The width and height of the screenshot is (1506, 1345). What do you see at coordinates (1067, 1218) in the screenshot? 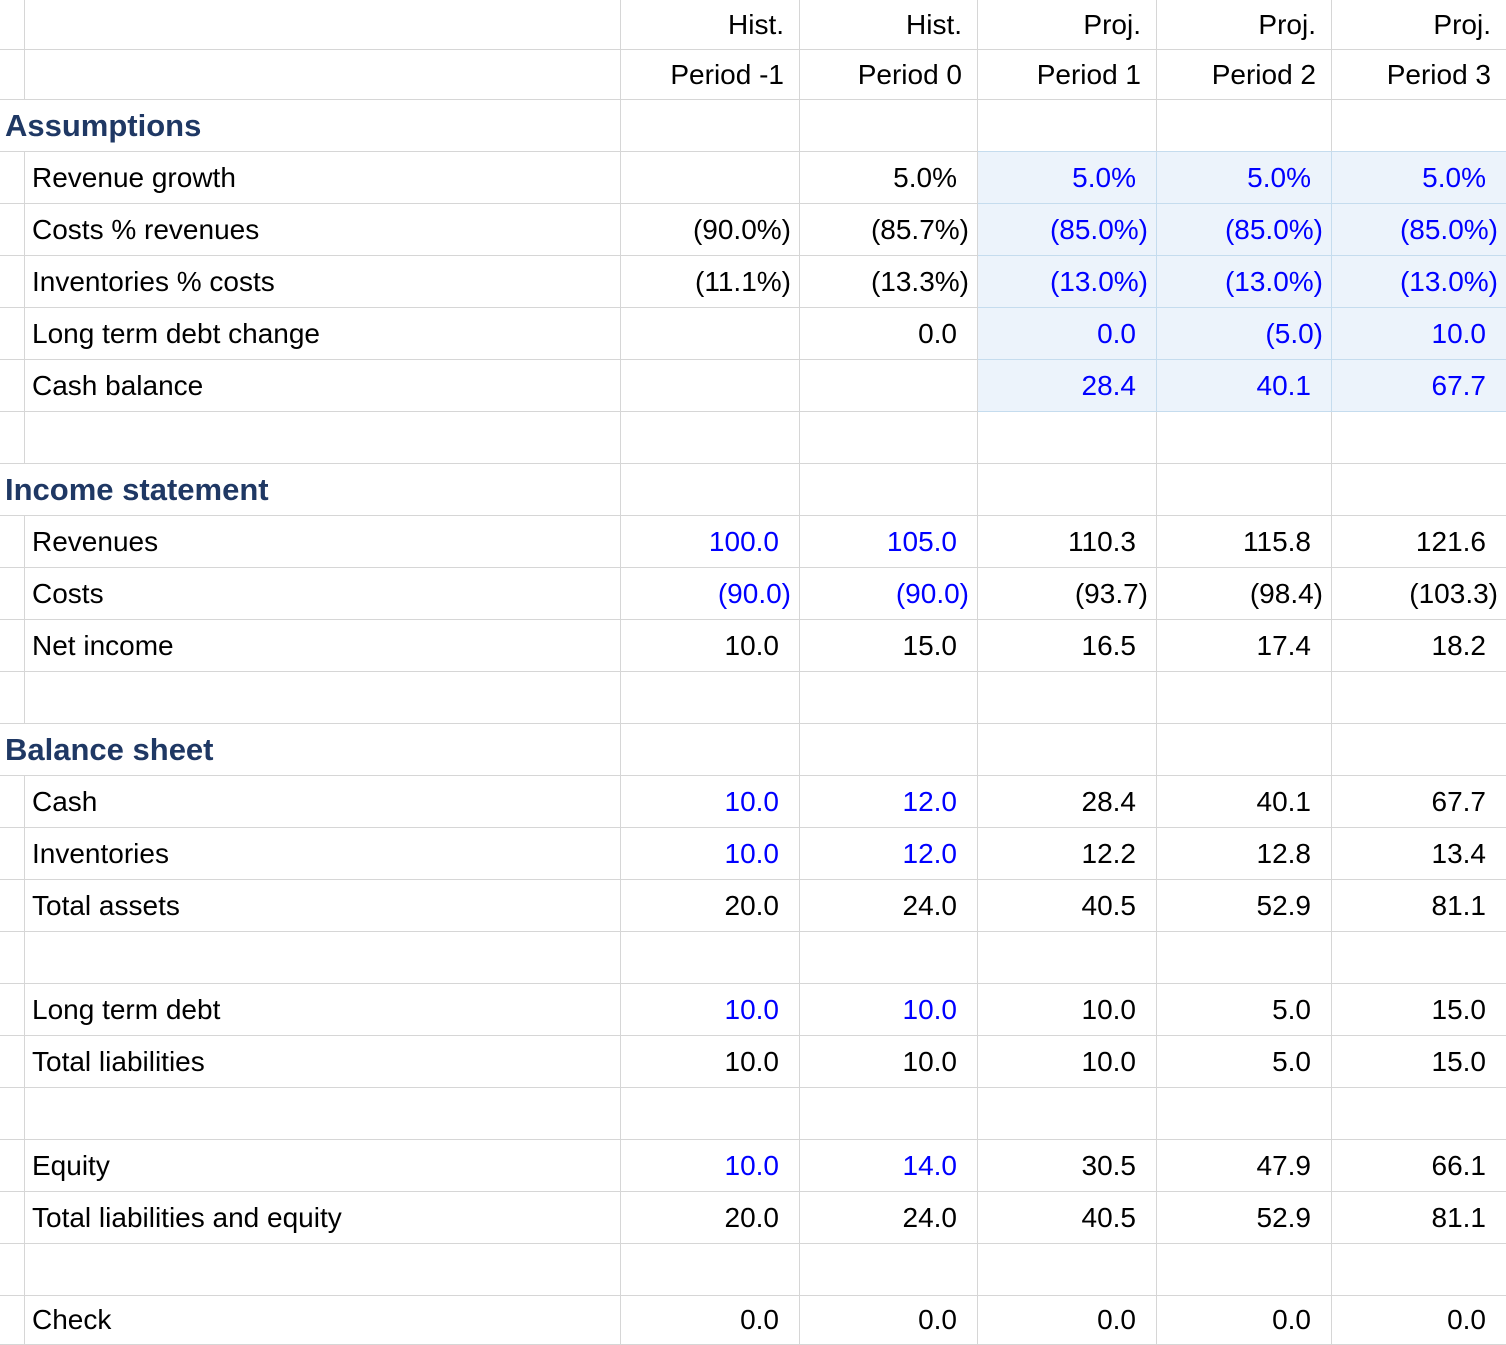
I see `cell-value: 40.5` at bounding box center [1067, 1218].